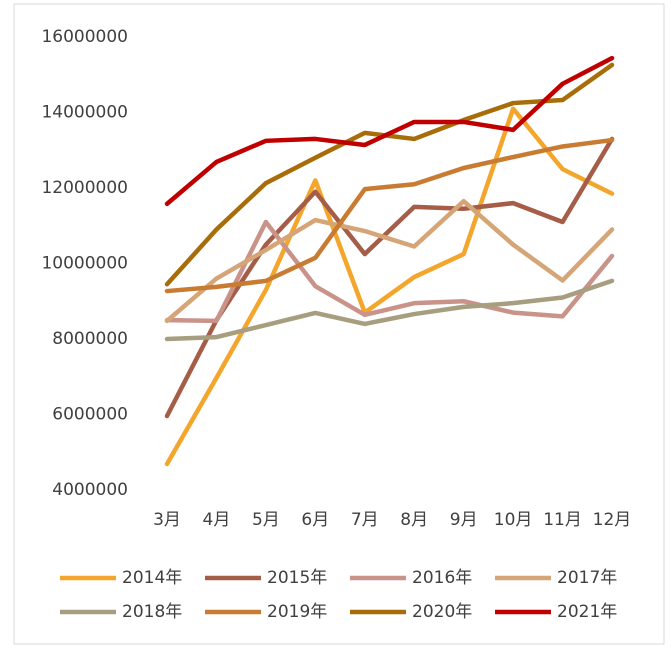 Image resolution: width=672 pixels, height=652 pixels. What do you see at coordinates (365, 520) in the screenshot?
I see `x-tick-label: 7月` at bounding box center [365, 520].